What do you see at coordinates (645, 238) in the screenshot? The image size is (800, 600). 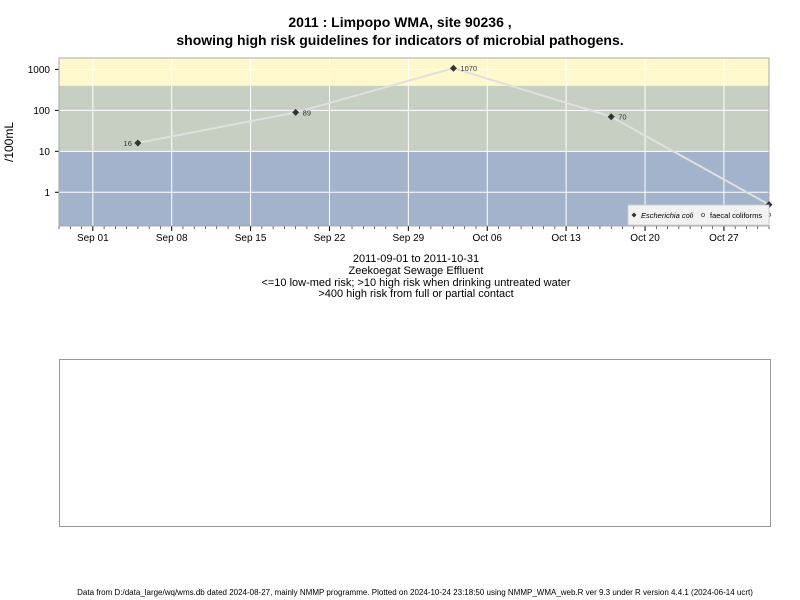 I see `x-tick-label-7: Oct 20` at bounding box center [645, 238].